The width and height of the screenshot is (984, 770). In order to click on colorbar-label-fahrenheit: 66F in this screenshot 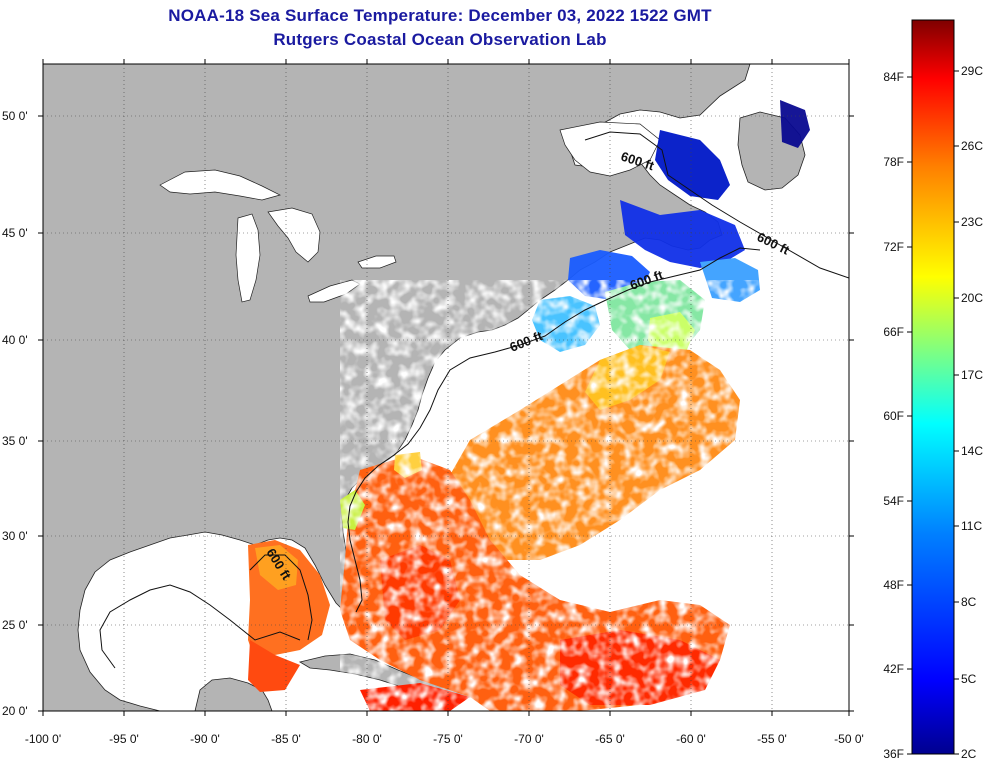, I will do `click(893, 332)`.